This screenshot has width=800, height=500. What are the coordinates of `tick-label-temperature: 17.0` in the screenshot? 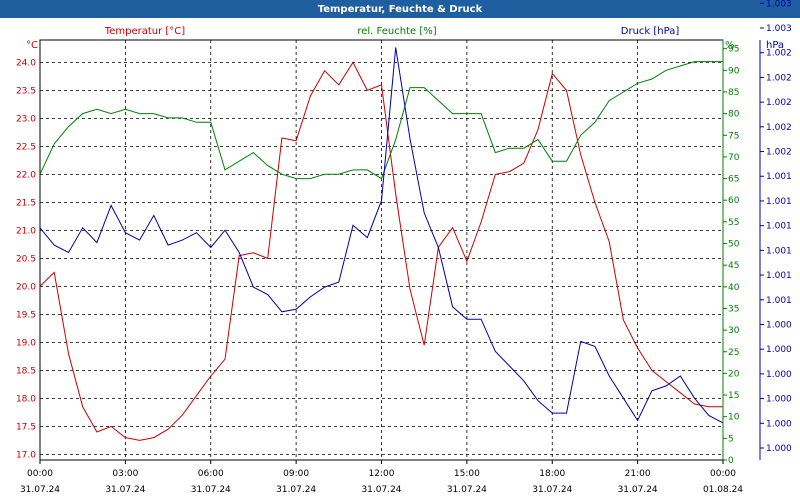 It's located at (26, 455).